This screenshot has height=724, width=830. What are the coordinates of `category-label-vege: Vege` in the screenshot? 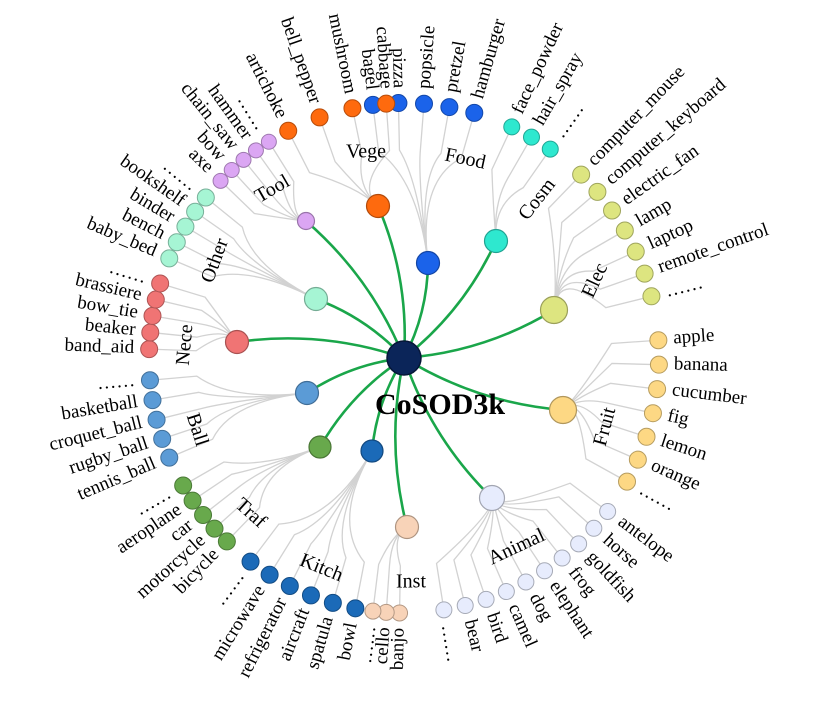 It's located at (366, 152).